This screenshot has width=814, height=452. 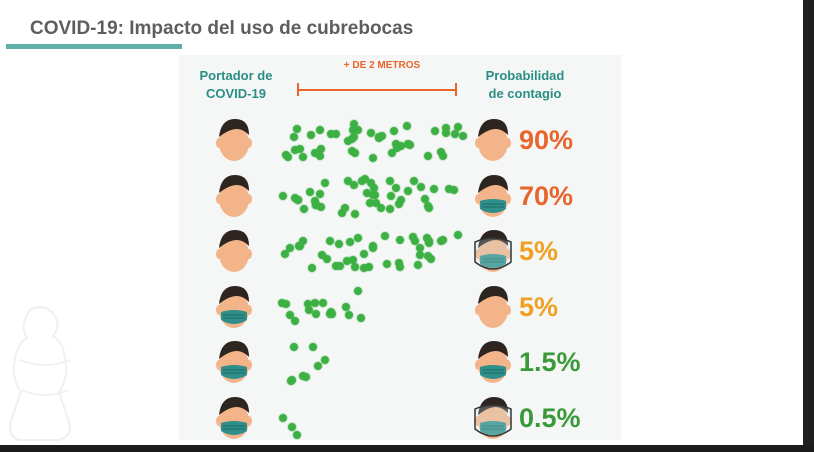 I want to click on probability-header: Probabilidad de contagio, so click(x=525, y=85).